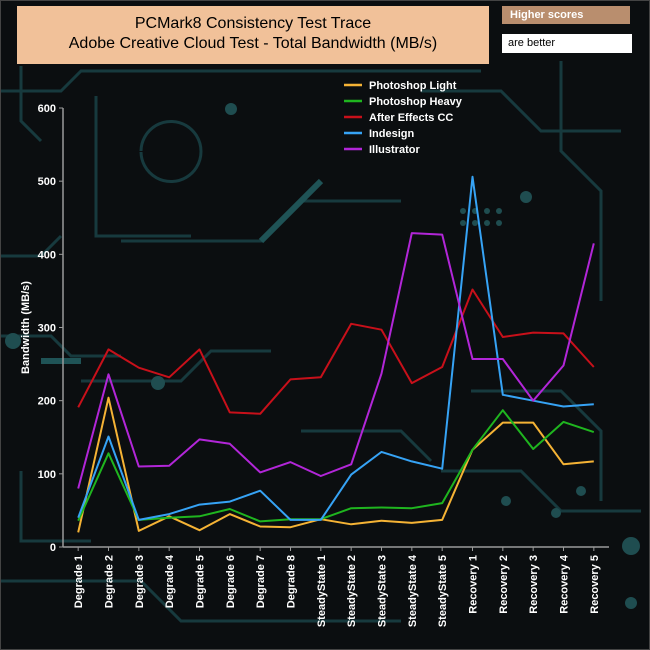  Describe the element at coordinates (413, 590) in the screenshot. I see `x-tick-label: SteadyState 4` at that location.